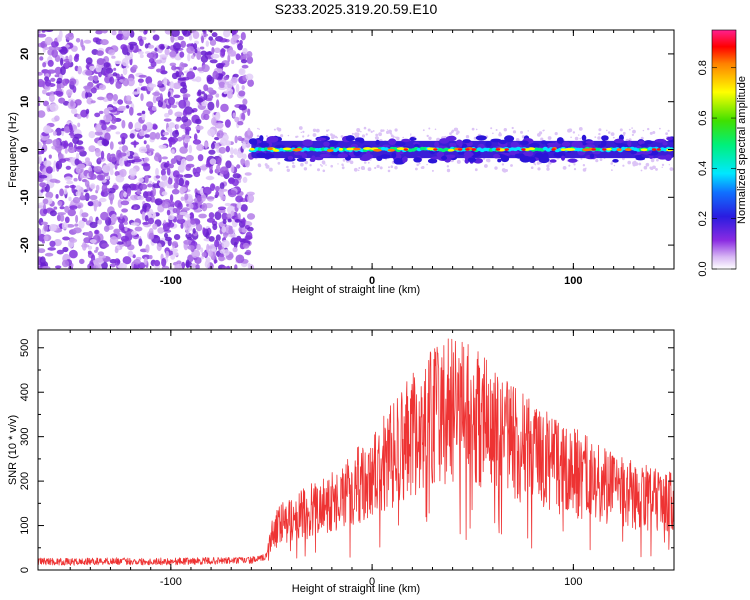  What do you see at coordinates (372, 281) in the screenshot?
I see `x-tick-label: 0` at bounding box center [372, 281].